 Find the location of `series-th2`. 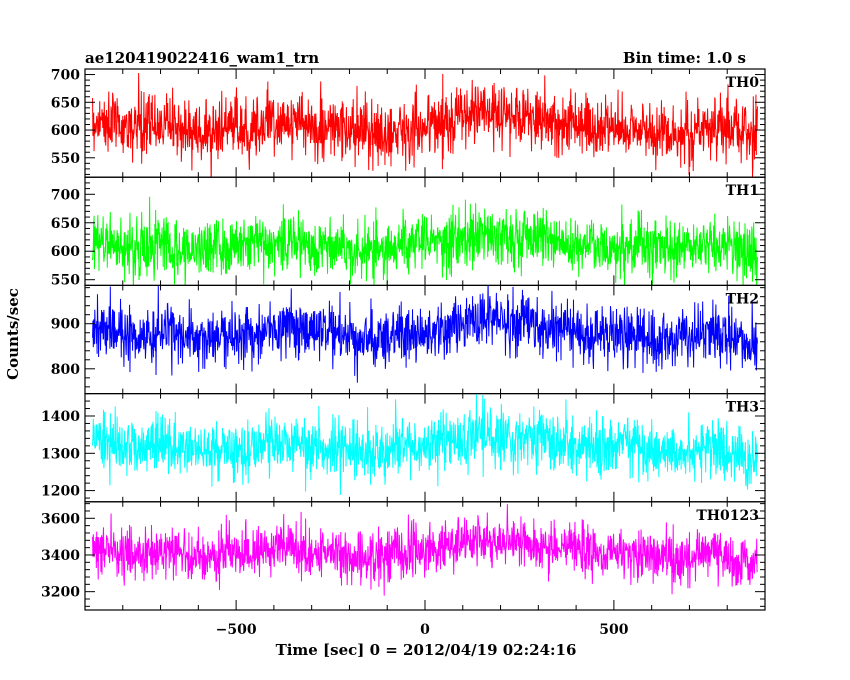

series-th2 is located at coordinates (425, 334).